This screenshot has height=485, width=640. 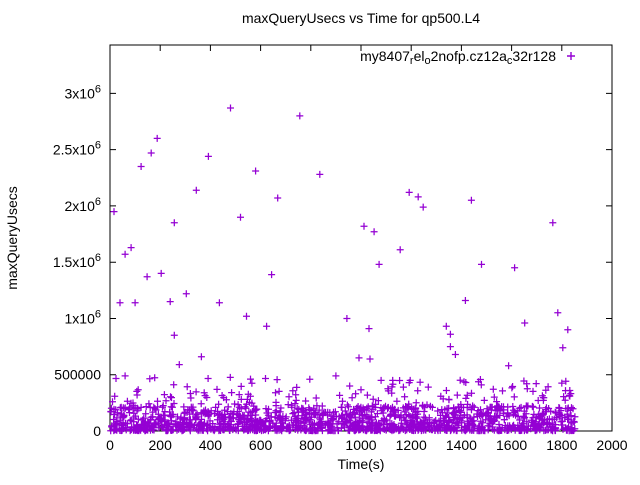 I want to click on x-tick-label: 1000, so click(x=360, y=445).